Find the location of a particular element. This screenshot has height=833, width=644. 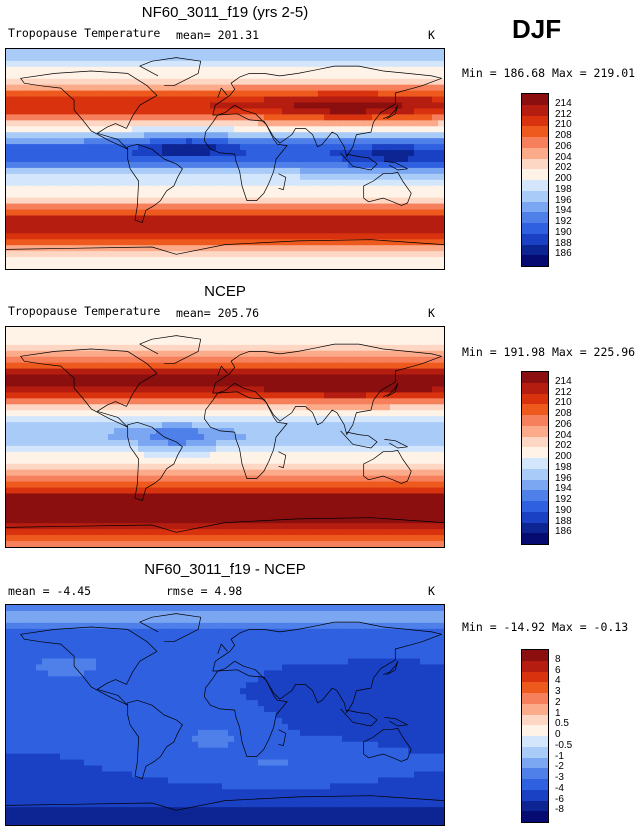

mean-label: mean = is located at coordinates (29, 591).